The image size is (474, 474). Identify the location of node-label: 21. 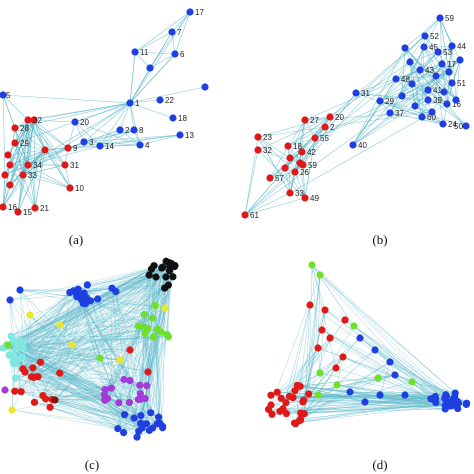
(44, 208).